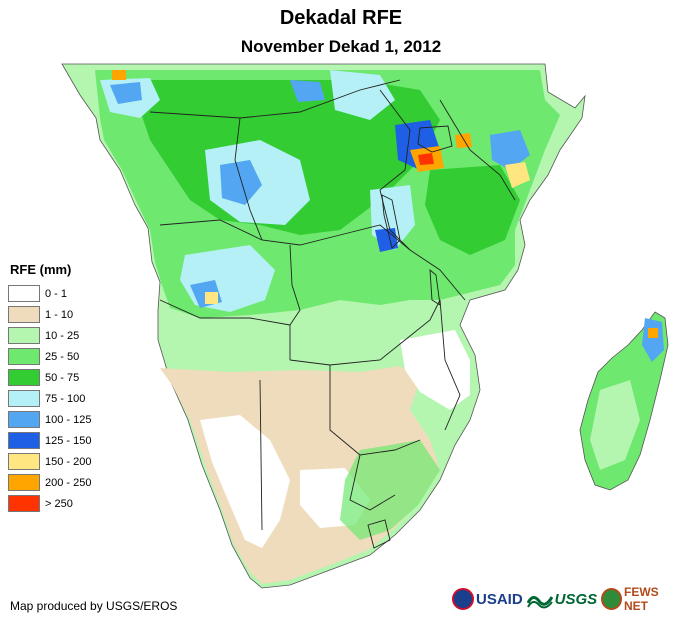  I want to click on legend-item: 0 - 1, so click(68, 293).